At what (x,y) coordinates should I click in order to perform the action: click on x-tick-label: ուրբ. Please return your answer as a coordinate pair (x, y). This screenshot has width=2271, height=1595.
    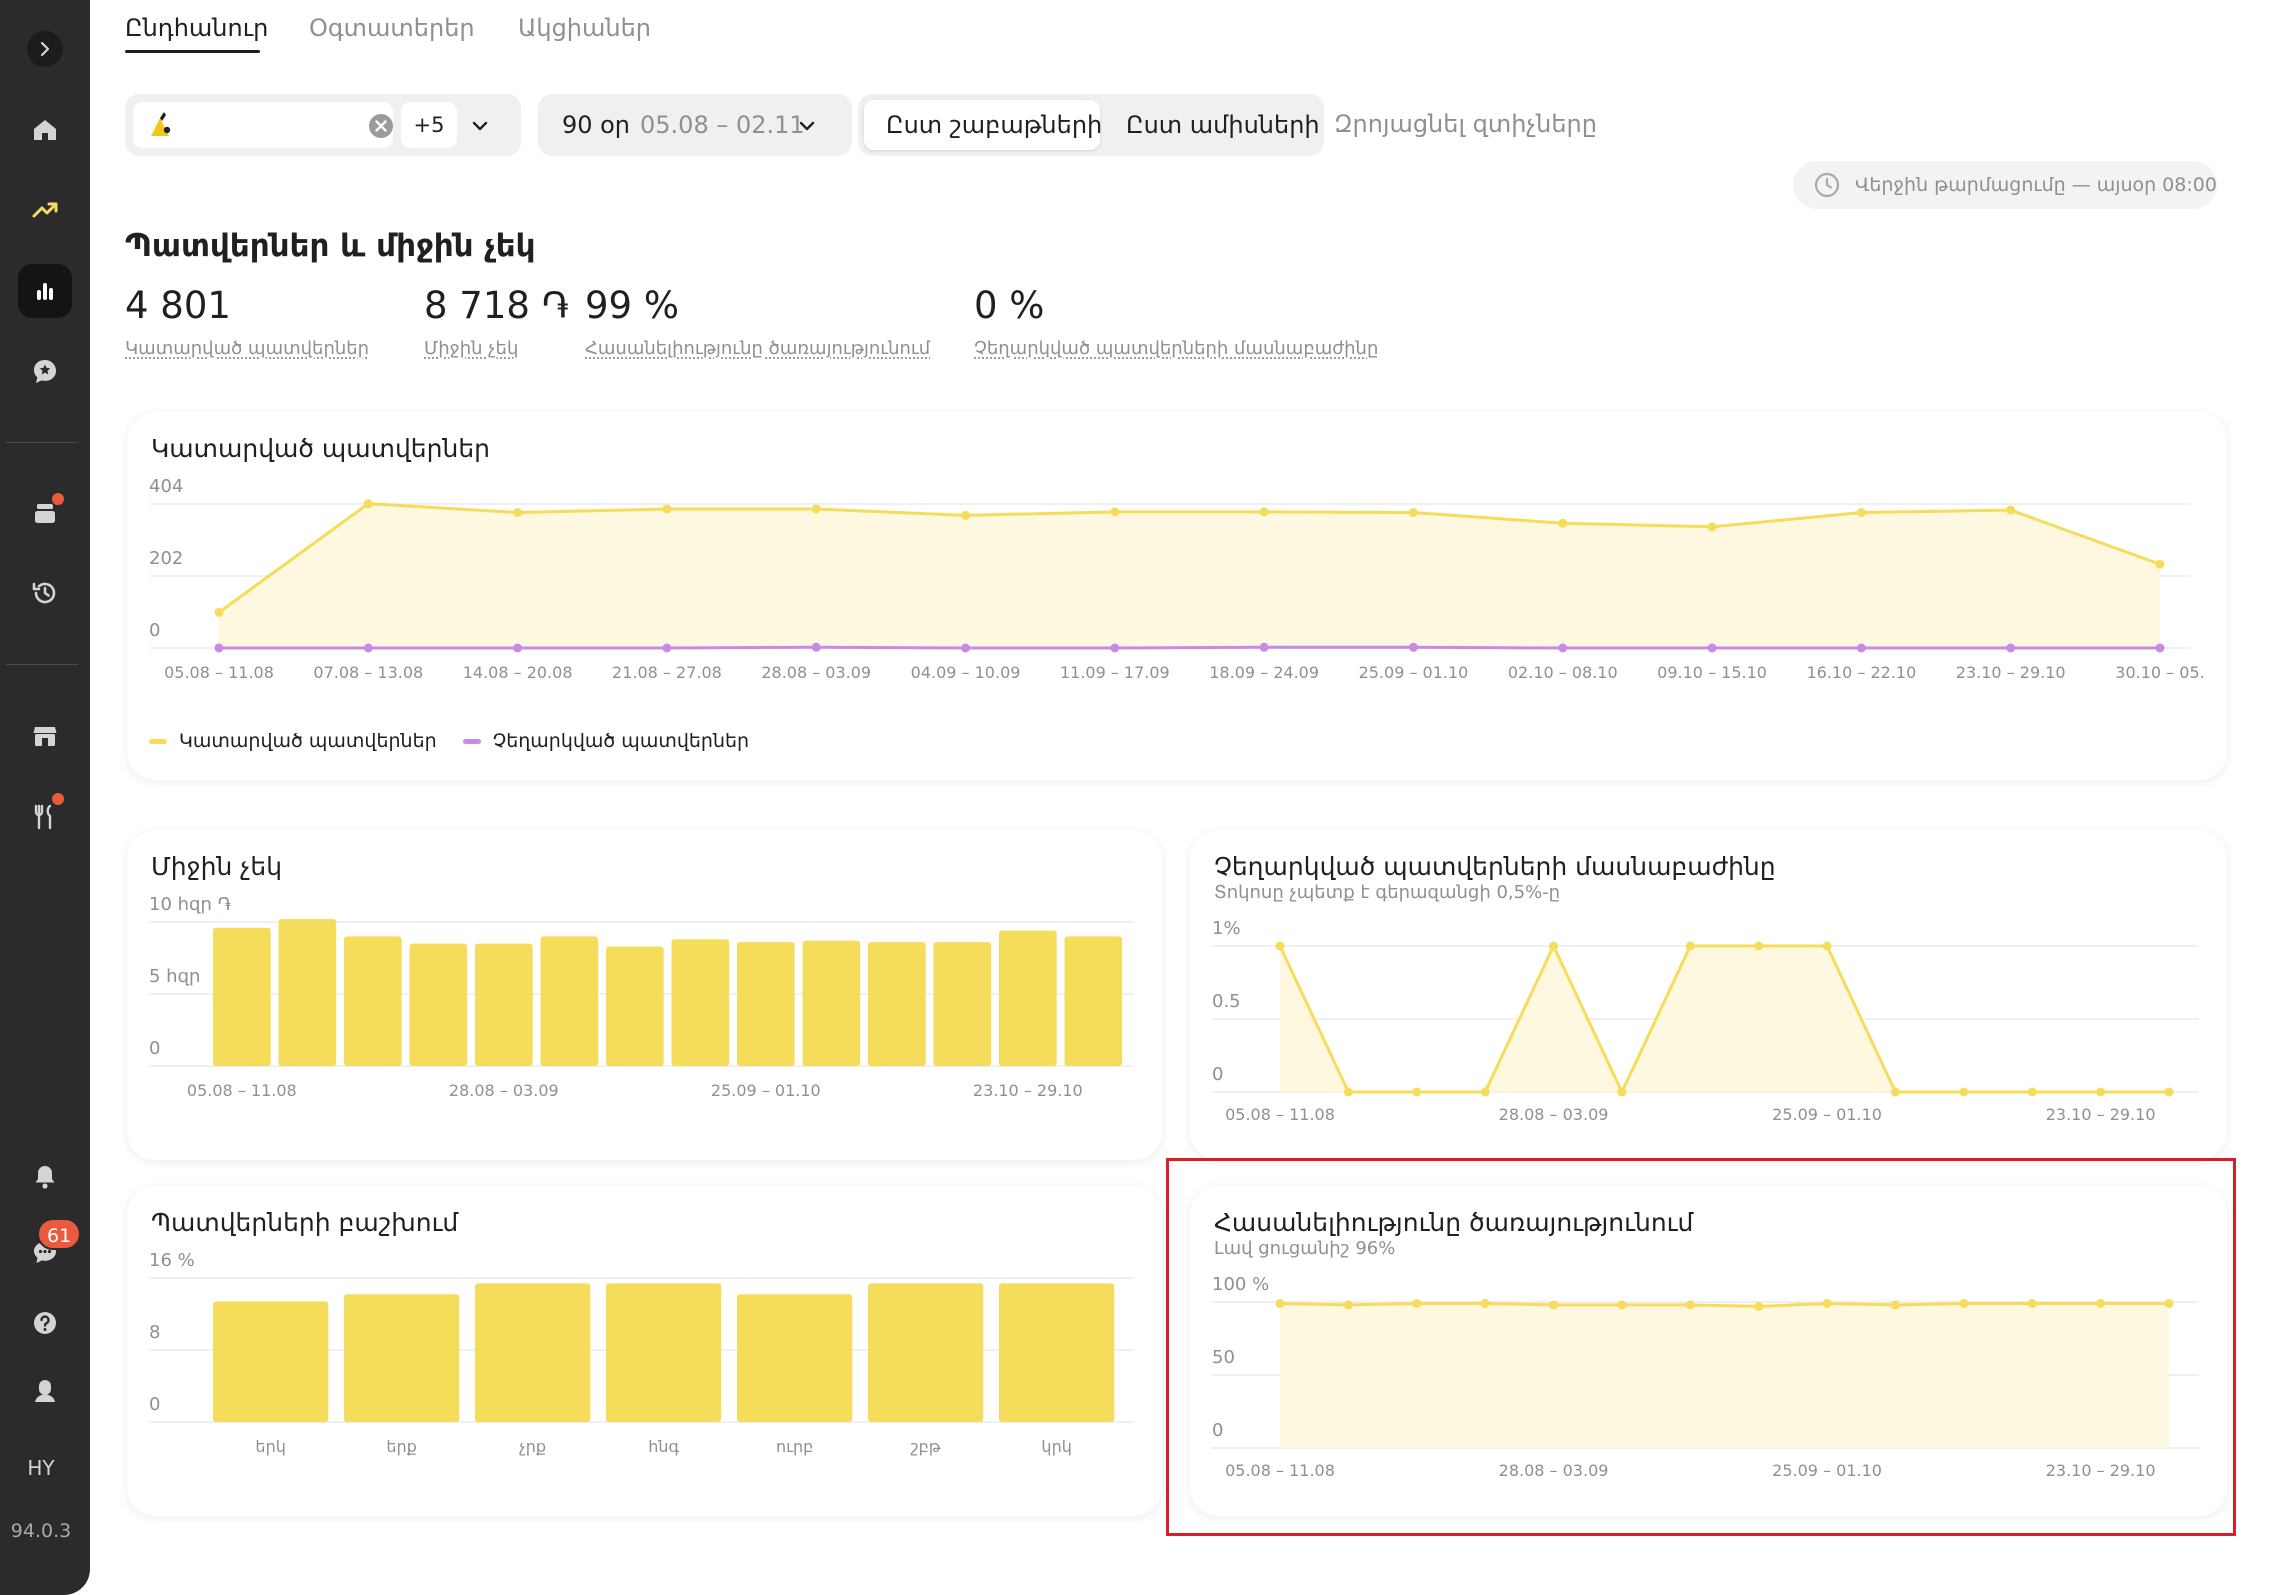
    Looking at the image, I should click on (794, 1446).